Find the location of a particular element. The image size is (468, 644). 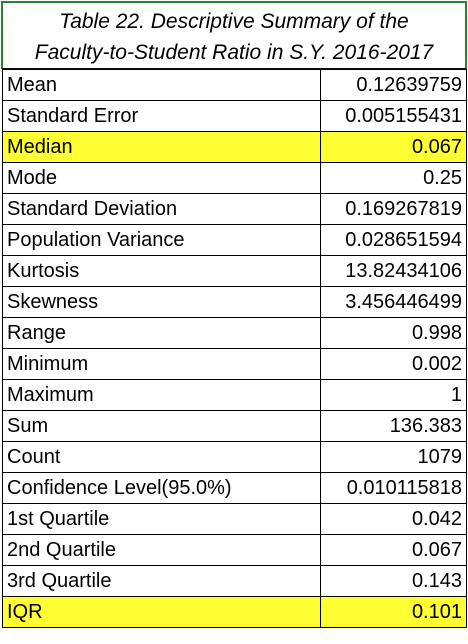

stat-value-cell: 0.005155431 is located at coordinates (393, 116).